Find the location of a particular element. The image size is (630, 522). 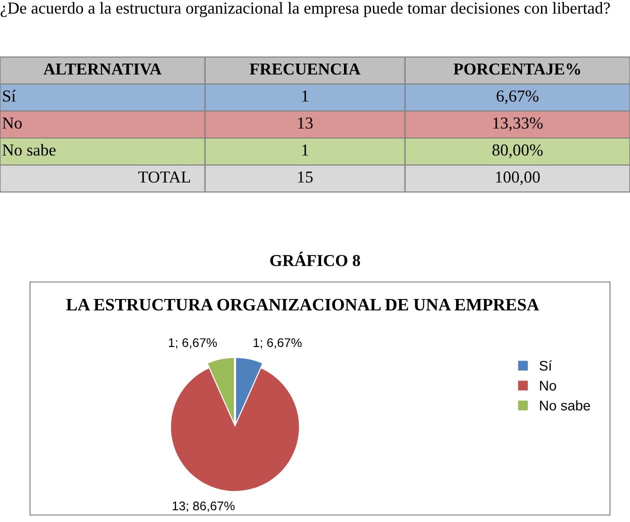

legend-label: Sí is located at coordinates (546, 365).